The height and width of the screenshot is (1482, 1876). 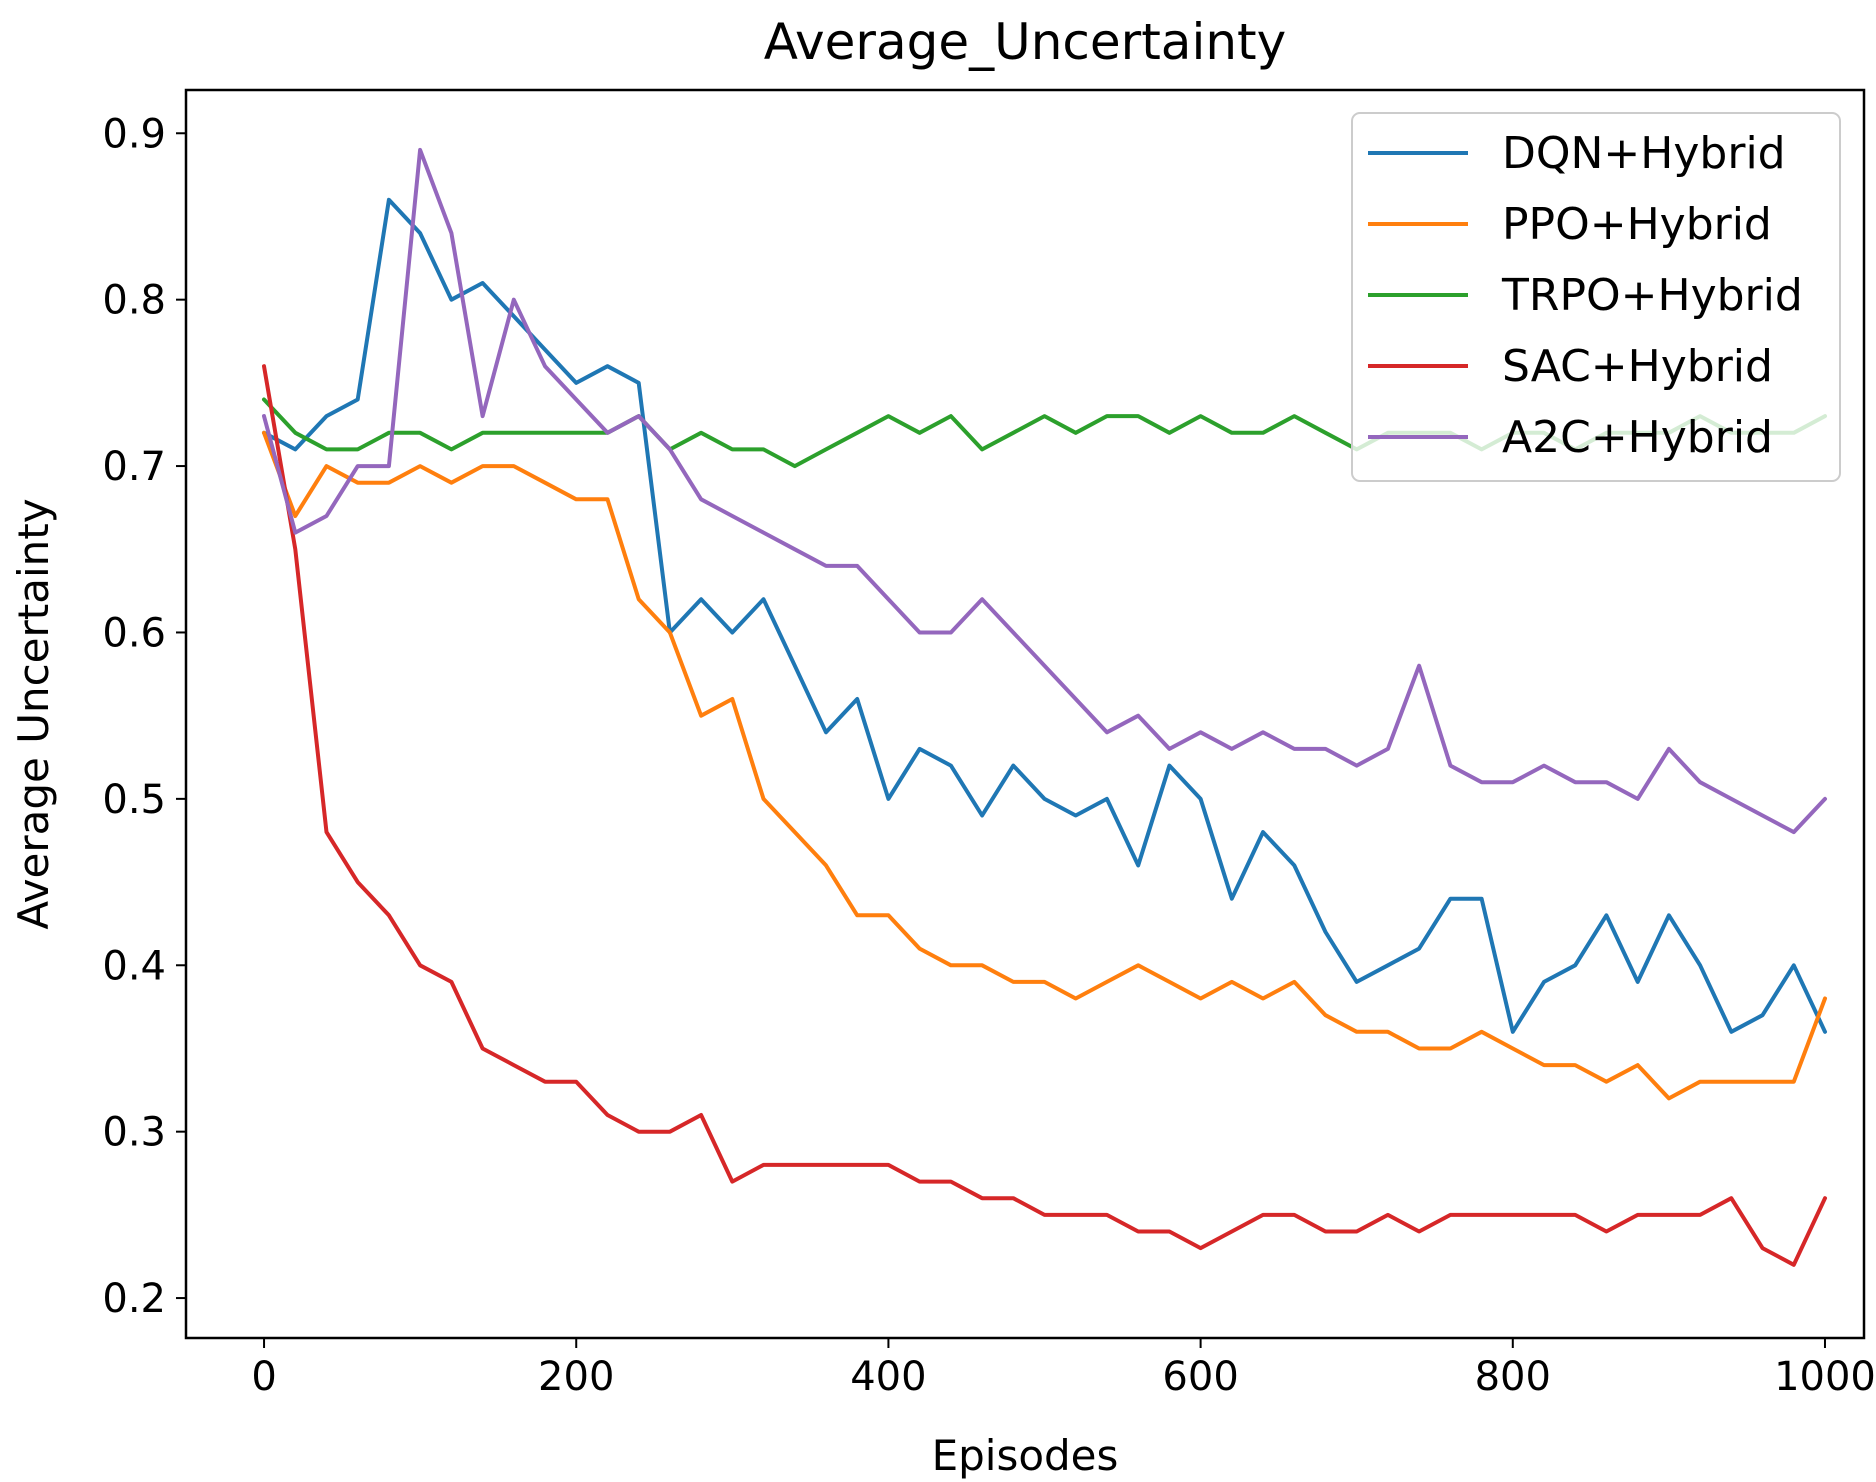 What do you see at coordinates (263, 1377) in the screenshot?
I see `x-tick-label: 0` at bounding box center [263, 1377].